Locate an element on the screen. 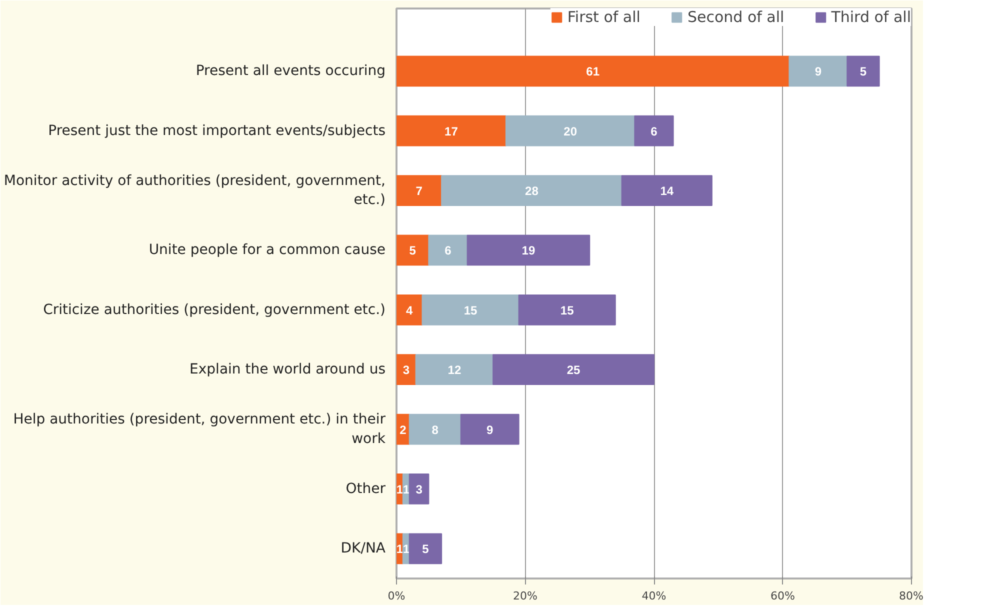 Image resolution: width=986 pixels, height=612 pixels. data-label: 17 is located at coordinates (451, 131).